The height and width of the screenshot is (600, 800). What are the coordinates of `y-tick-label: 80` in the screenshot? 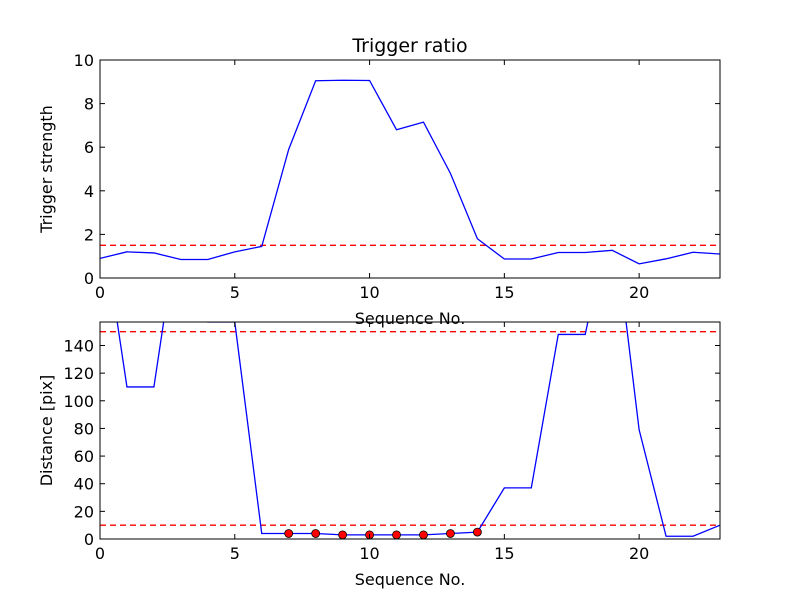 It's located at (84, 428).